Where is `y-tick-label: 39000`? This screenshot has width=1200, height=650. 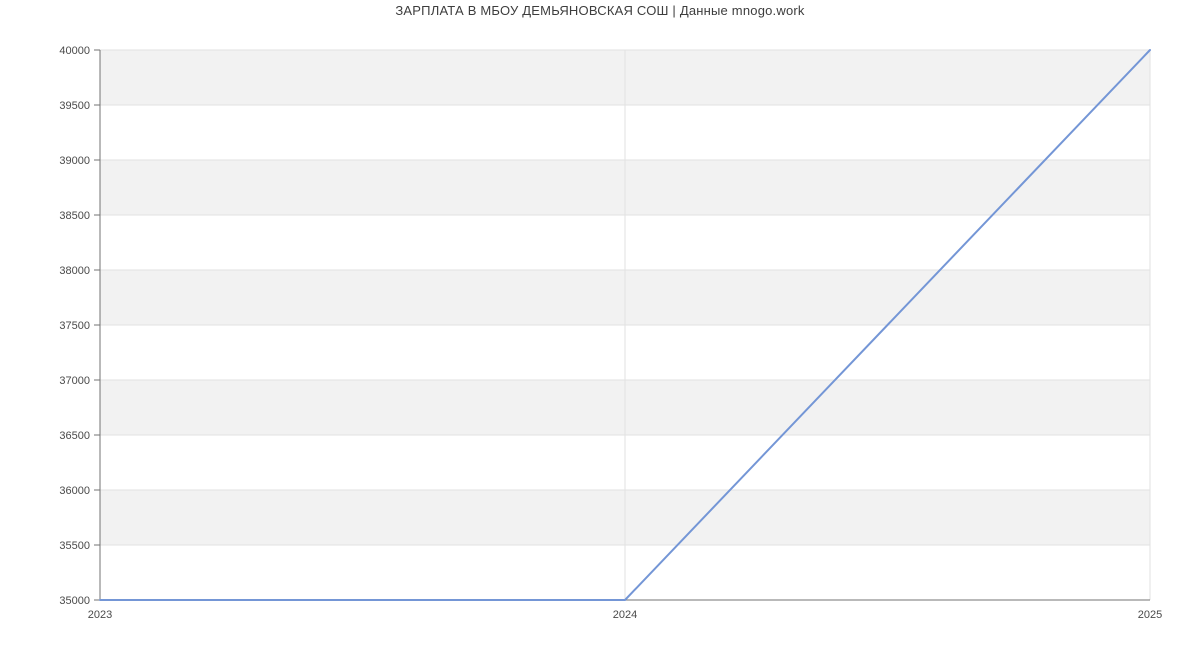
y-tick-label: 39000 is located at coordinates (74, 161).